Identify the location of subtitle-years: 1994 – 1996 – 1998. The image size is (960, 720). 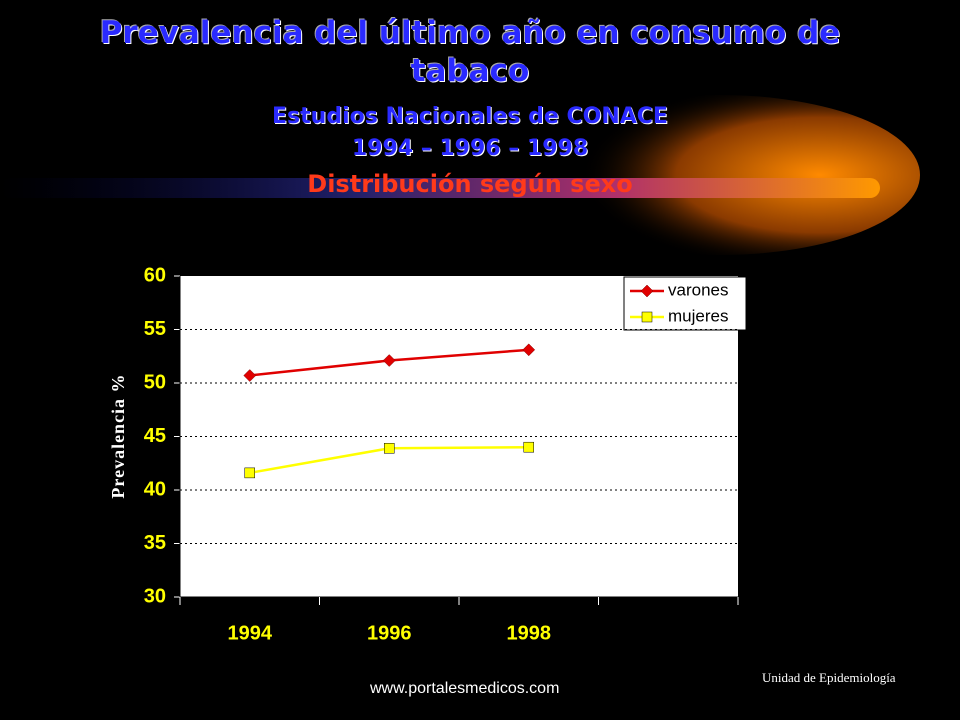
(470, 148).